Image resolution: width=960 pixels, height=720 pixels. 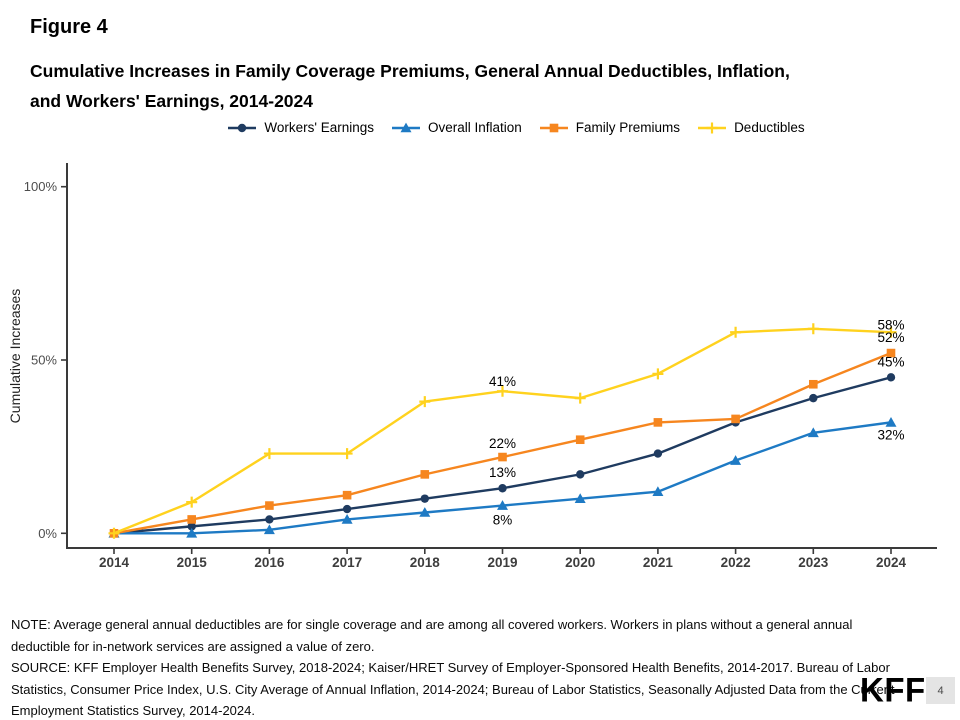 I want to click on legend-triangle-marker-icon, so click(x=406, y=127).